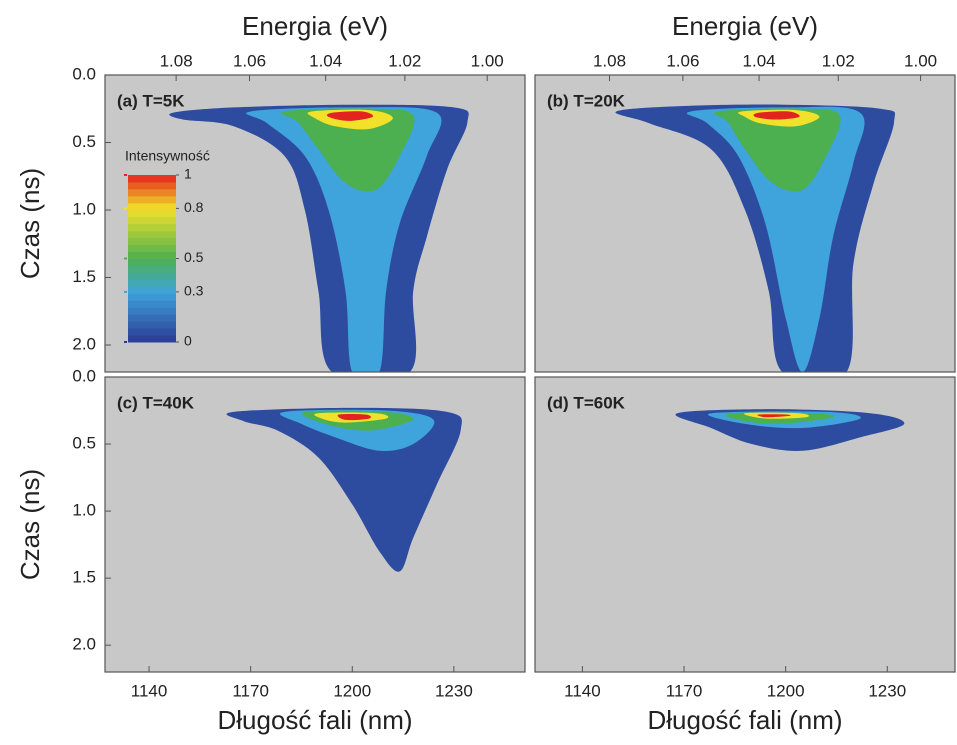  Describe the element at coordinates (188, 174) in the screenshot. I see `colorbar-tick-label: 1` at that location.